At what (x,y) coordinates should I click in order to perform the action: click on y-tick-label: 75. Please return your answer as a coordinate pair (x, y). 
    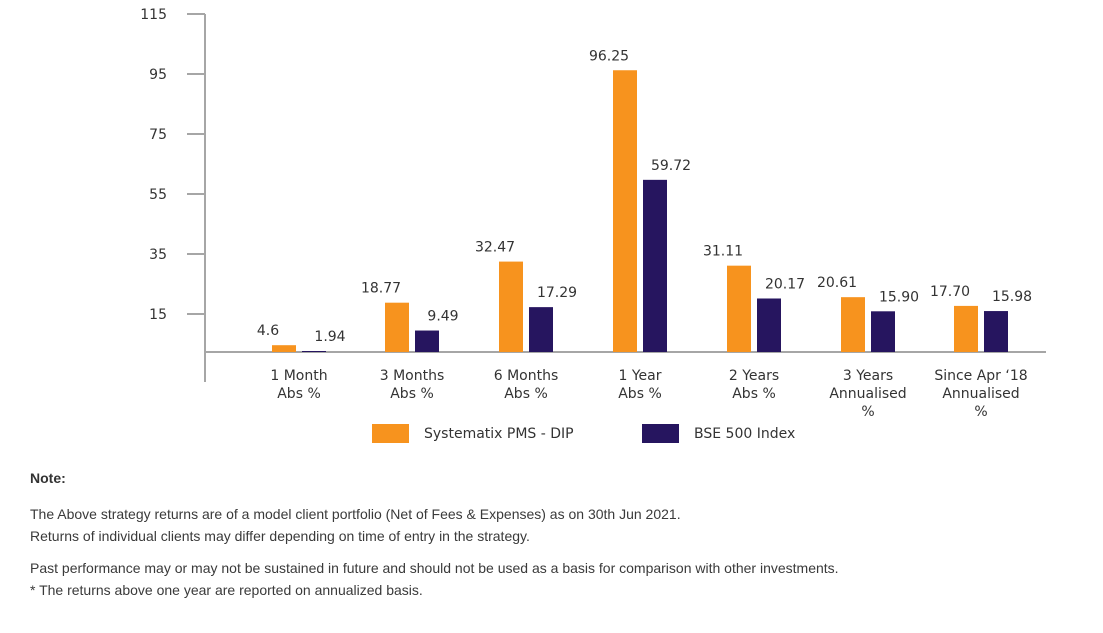
    Looking at the image, I should click on (158, 135).